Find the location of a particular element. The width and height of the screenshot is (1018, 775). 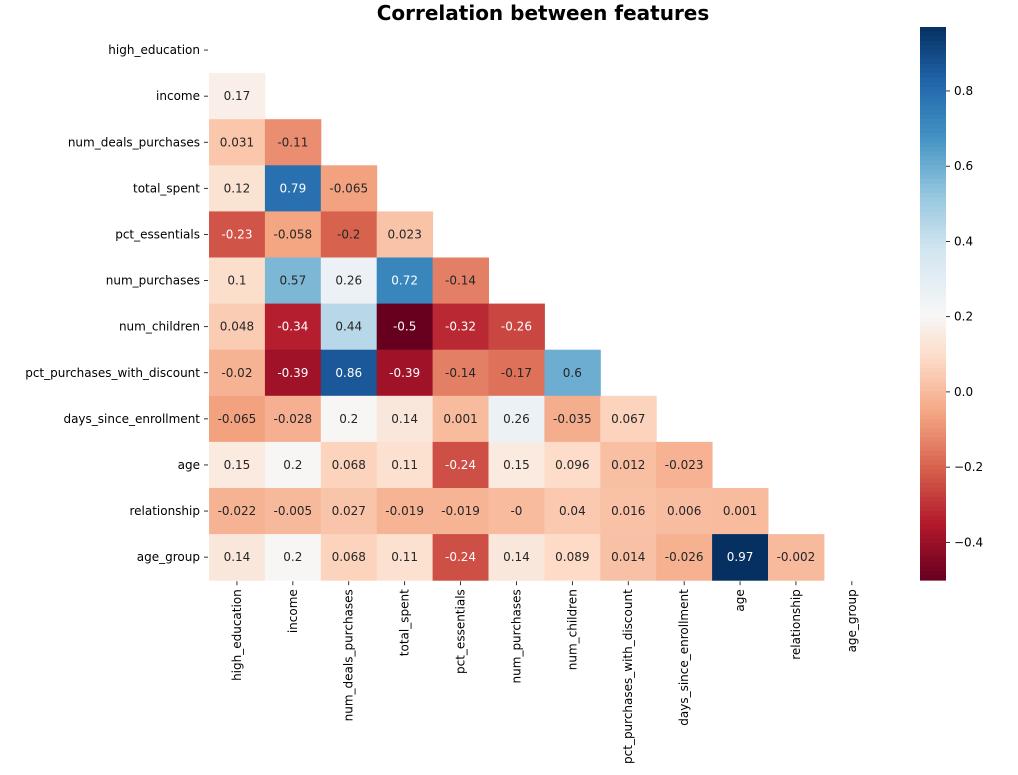

heatmap-cell-value: 0.001 is located at coordinates (460, 419).